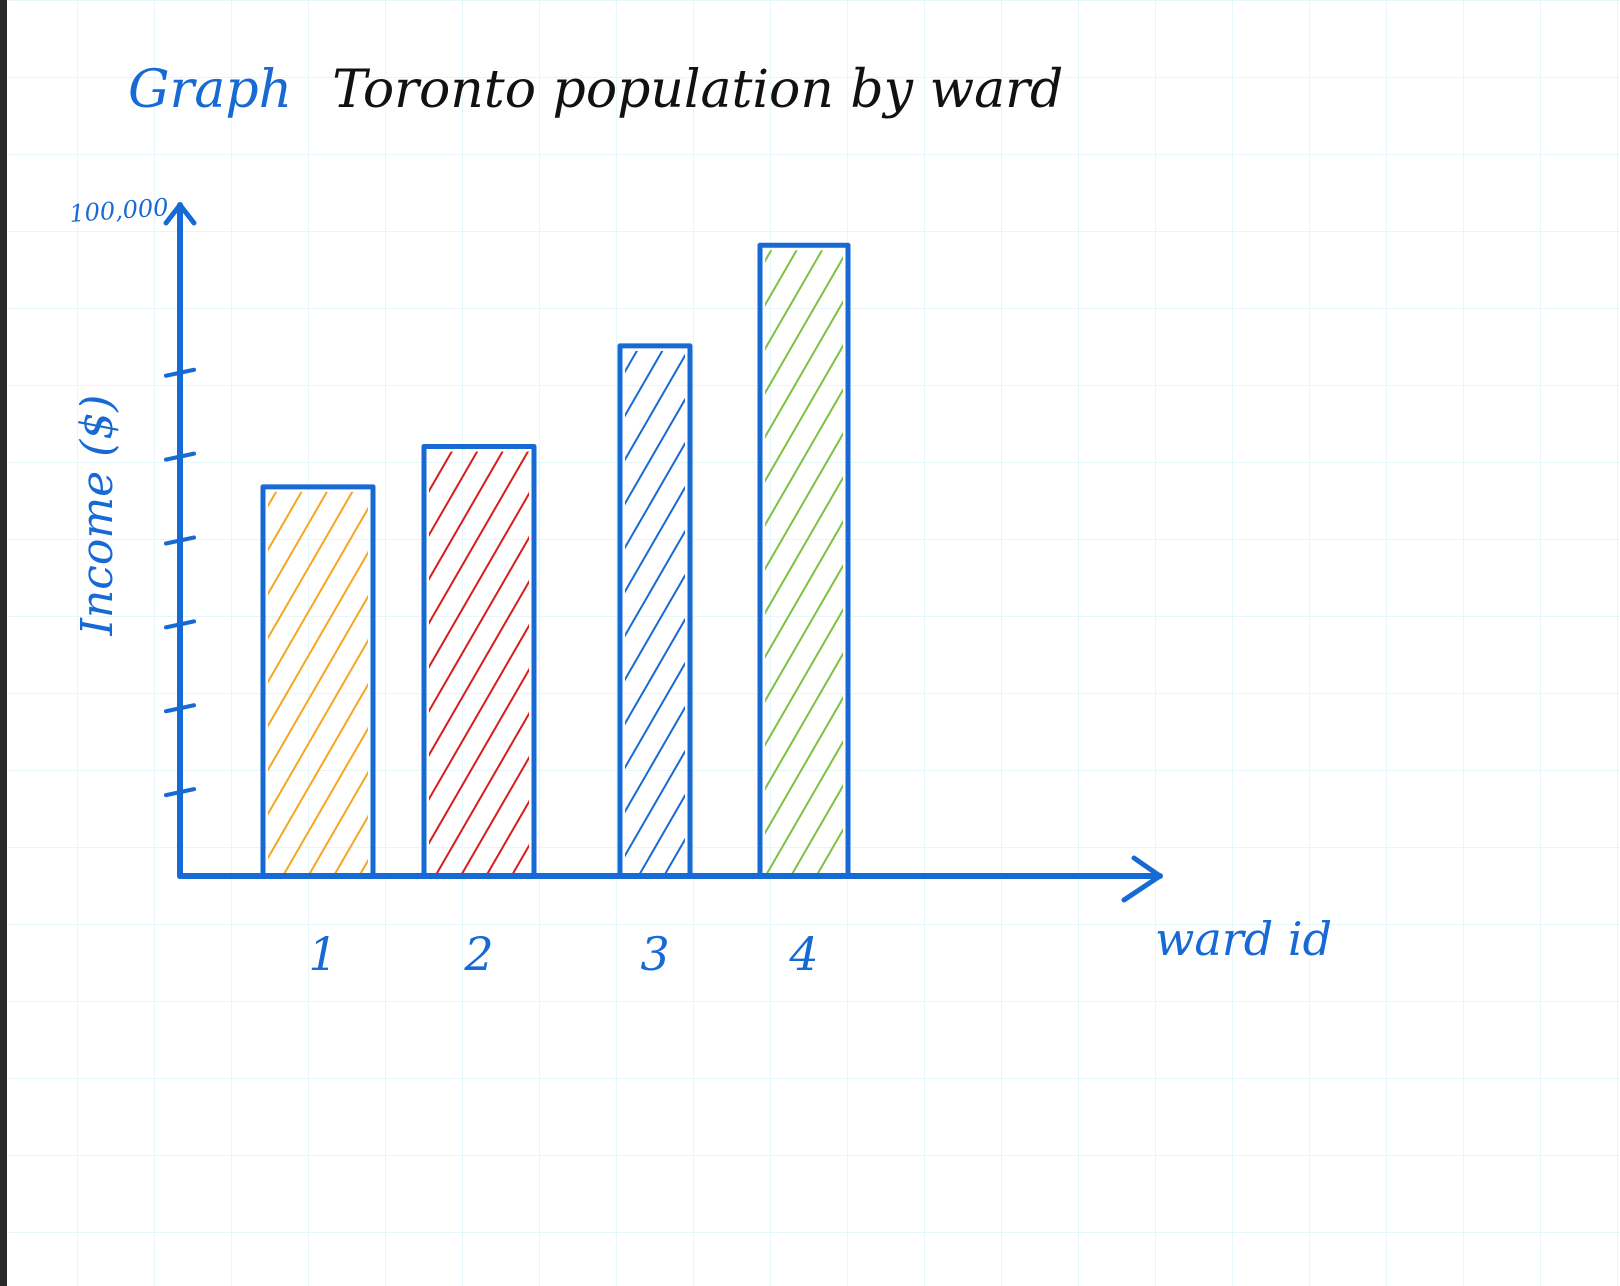 Image resolution: width=1620 pixels, height=1286 pixels. What do you see at coordinates (654, 954) in the screenshot?
I see `x-tick-label-3: 3` at bounding box center [654, 954].